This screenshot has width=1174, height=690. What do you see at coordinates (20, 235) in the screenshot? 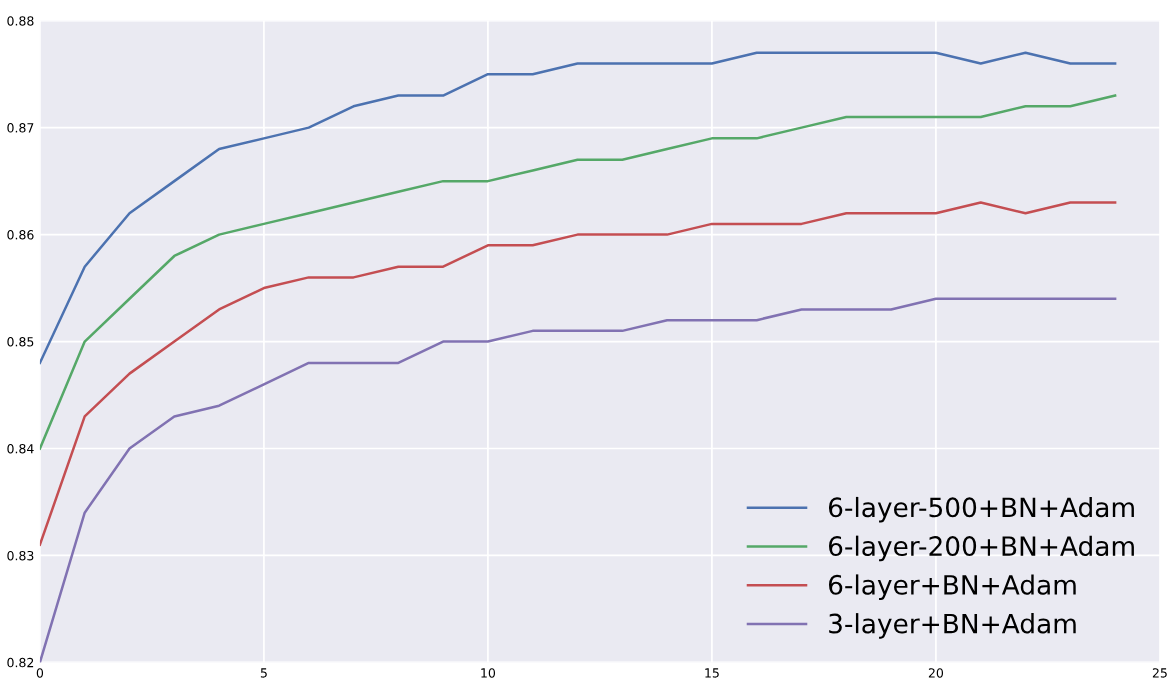
I see `y-tick-label: 0.86` at bounding box center [20, 235].